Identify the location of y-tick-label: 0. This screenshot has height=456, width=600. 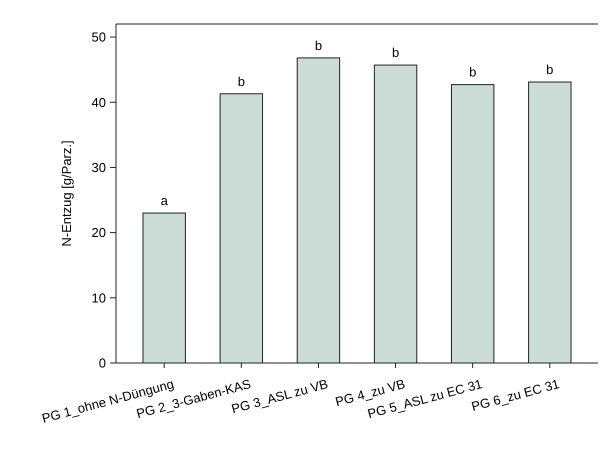
(102, 363).